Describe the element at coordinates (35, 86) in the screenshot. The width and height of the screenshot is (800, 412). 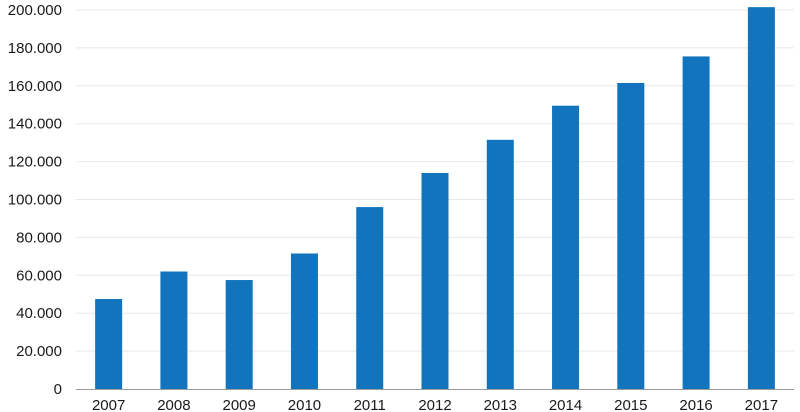
I see `y-tick-label: 160.000` at that location.